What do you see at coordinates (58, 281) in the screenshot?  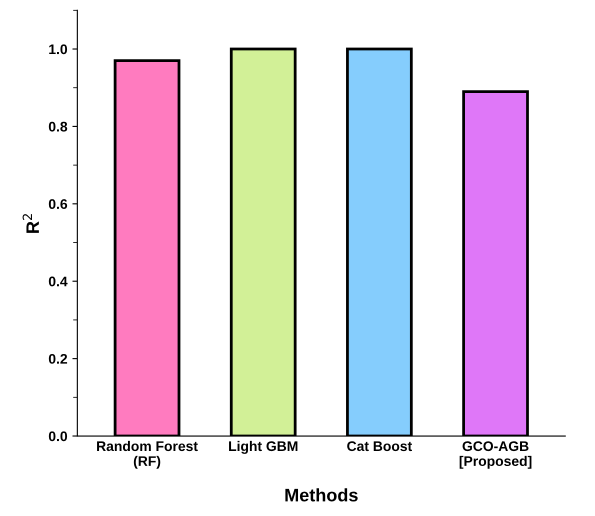 I see `y-tick-label: 0.4` at bounding box center [58, 281].